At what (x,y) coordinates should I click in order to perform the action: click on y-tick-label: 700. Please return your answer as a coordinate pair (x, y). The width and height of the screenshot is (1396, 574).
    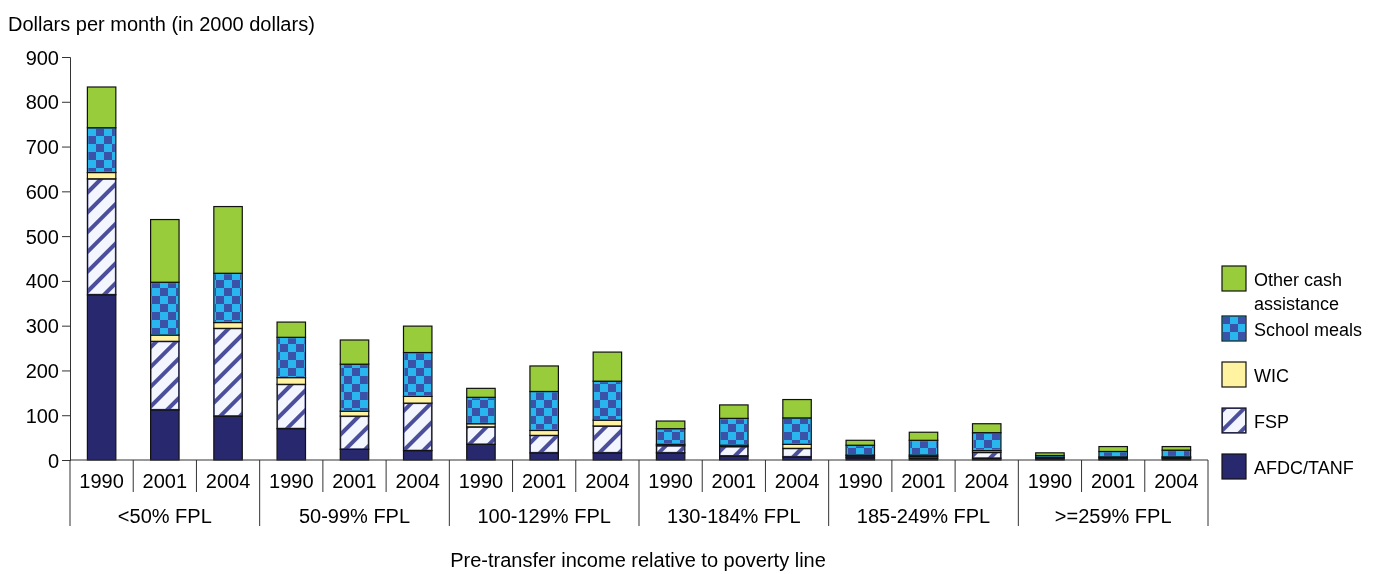
    Looking at the image, I should click on (42, 147).